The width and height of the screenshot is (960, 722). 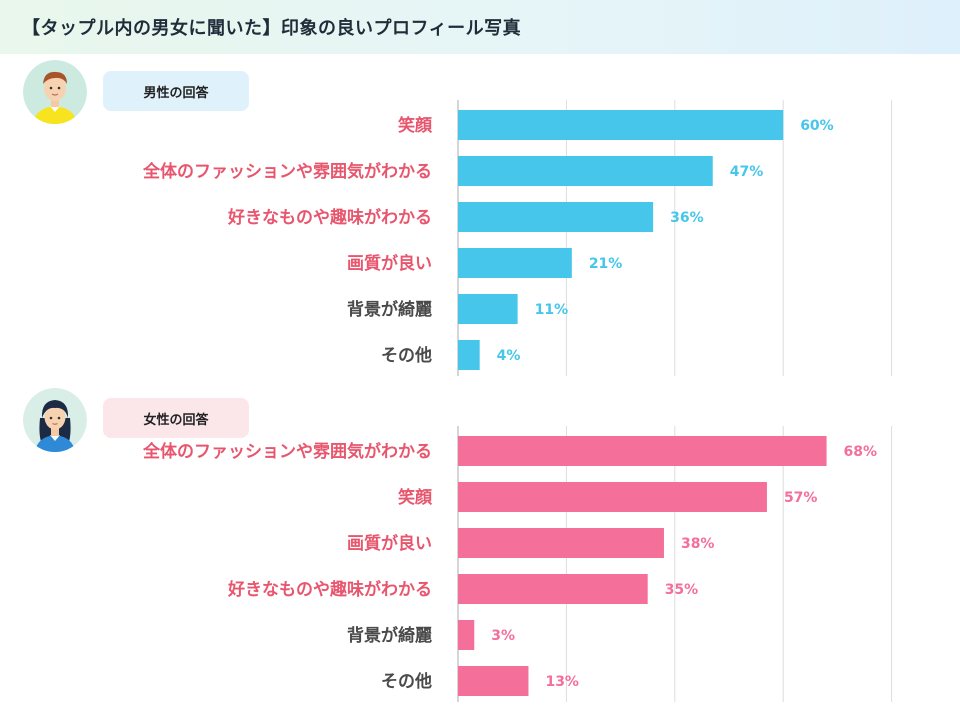 What do you see at coordinates (552, 310) in the screenshot?
I see `male-value-label: 11%` at bounding box center [552, 310].